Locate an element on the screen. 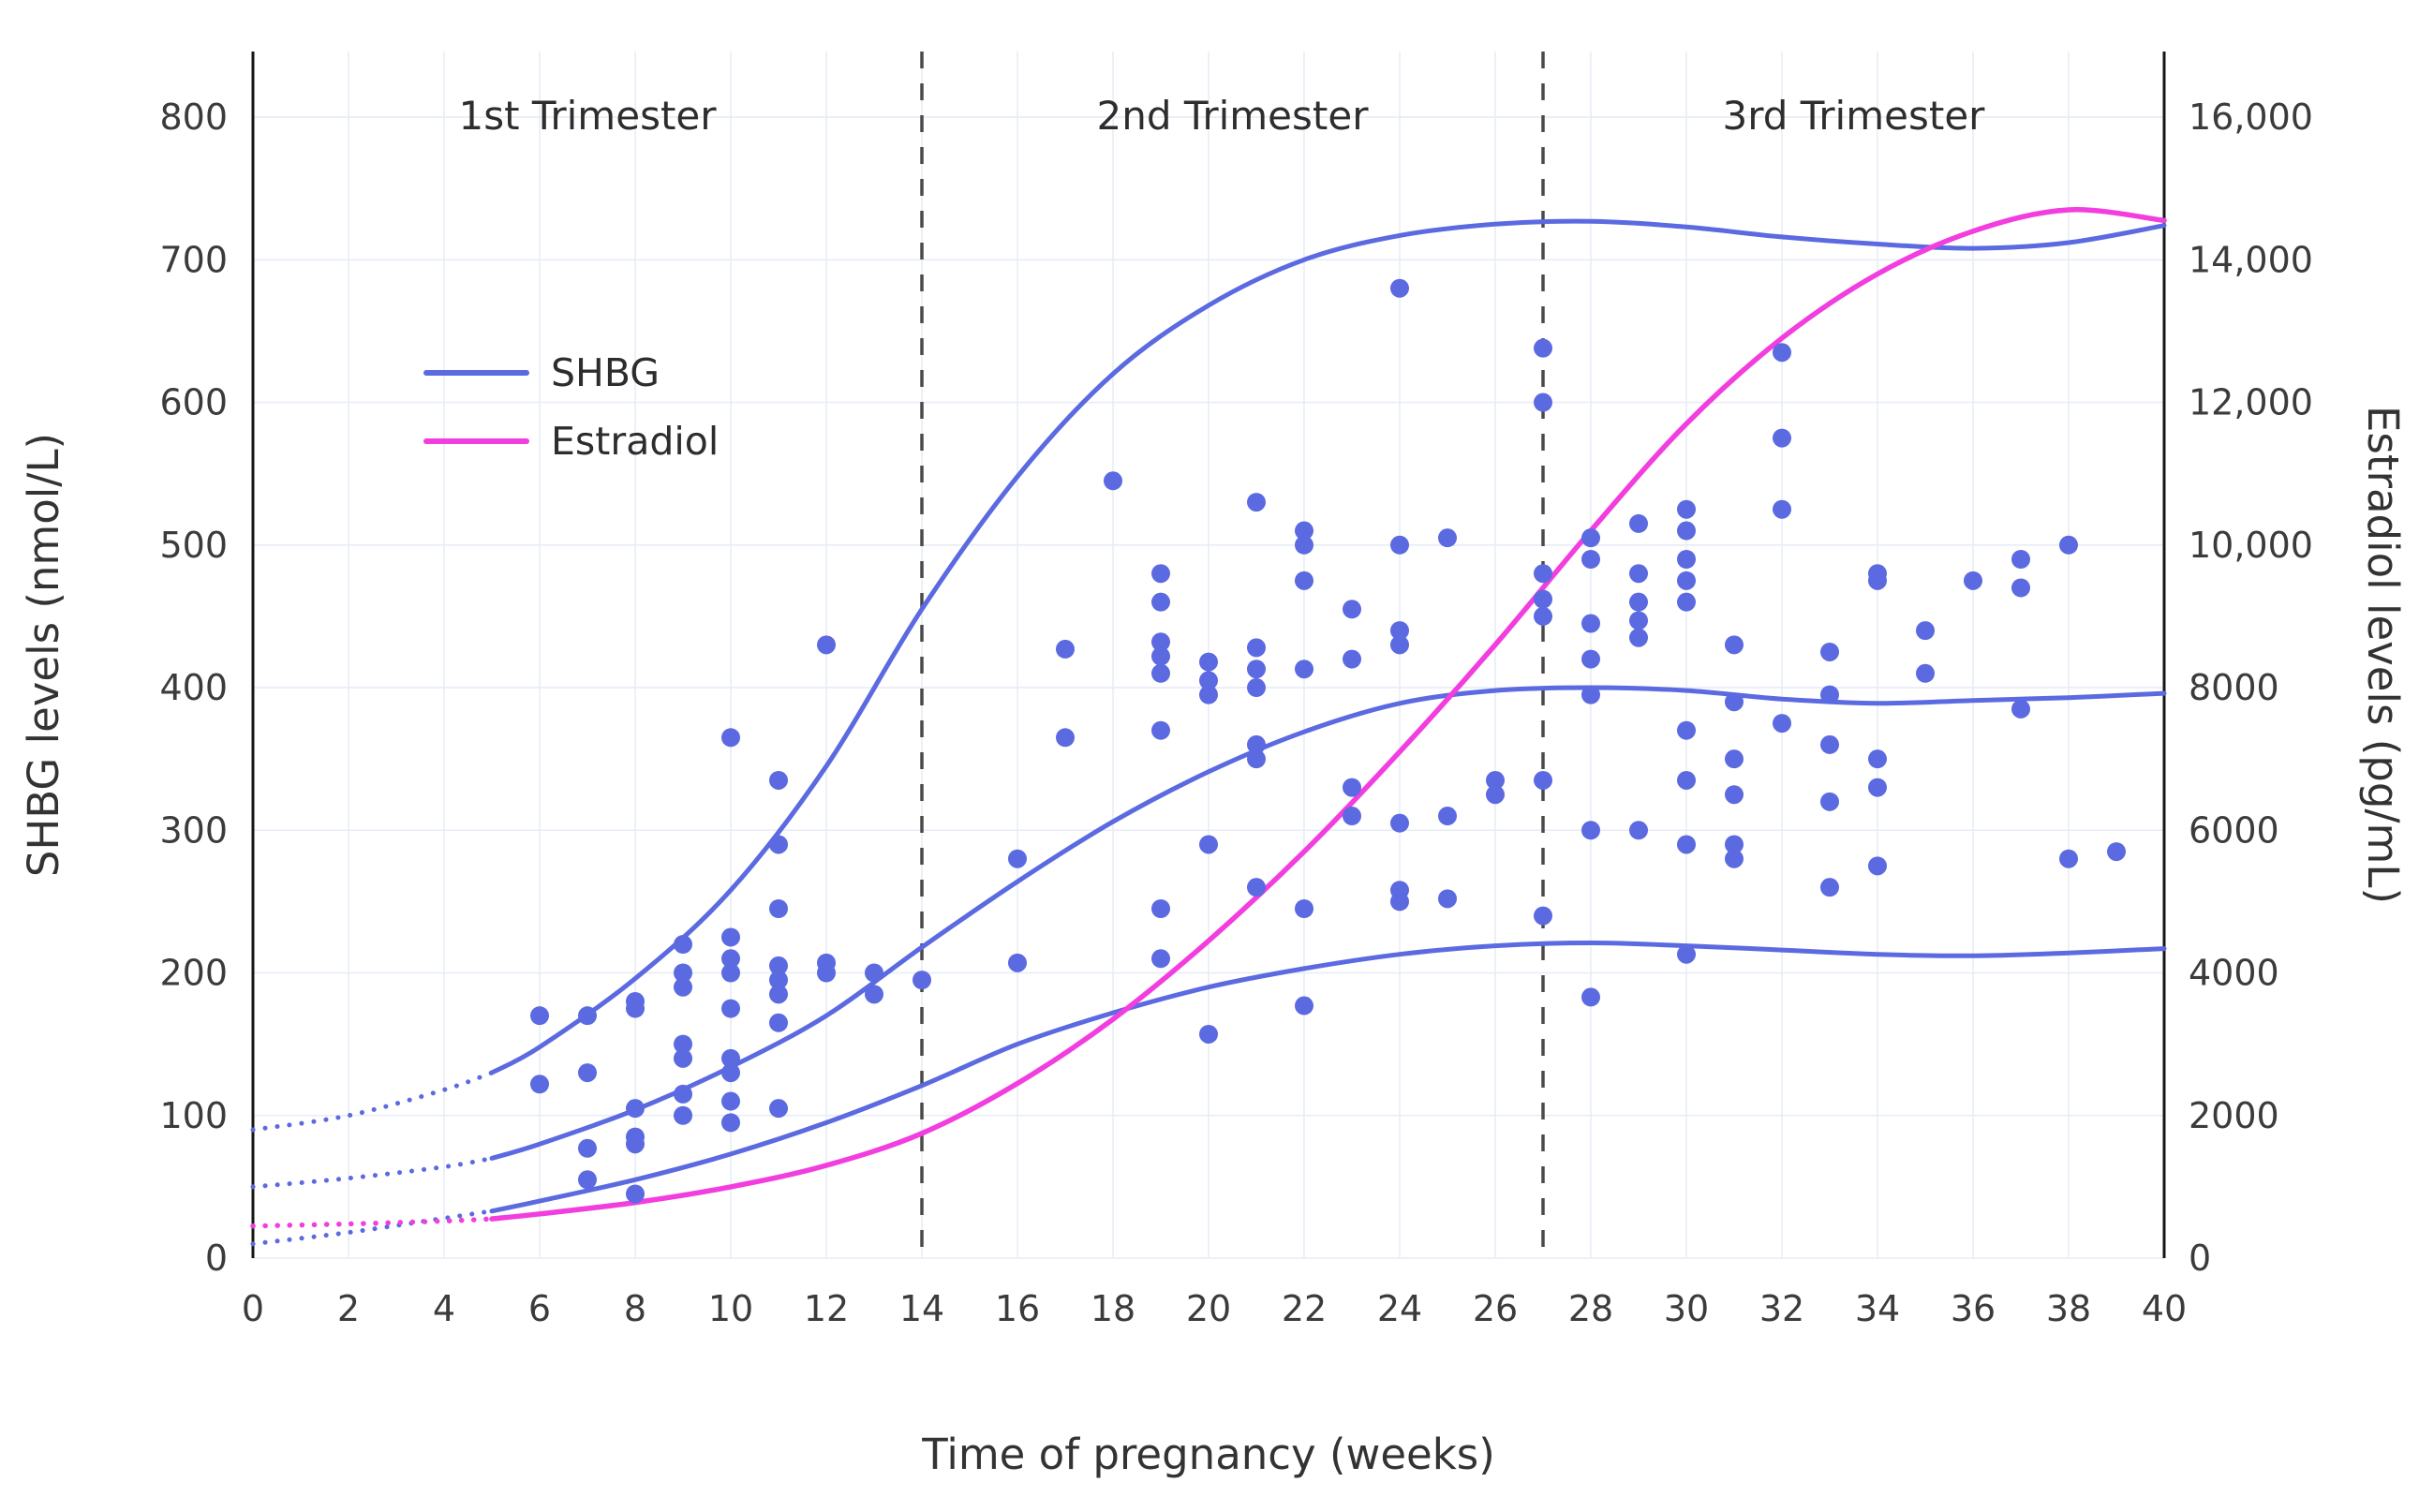 The width and height of the screenshot is (2419, 1512). y-left-tick-label: 0 is located at coordinates (216, 1258).